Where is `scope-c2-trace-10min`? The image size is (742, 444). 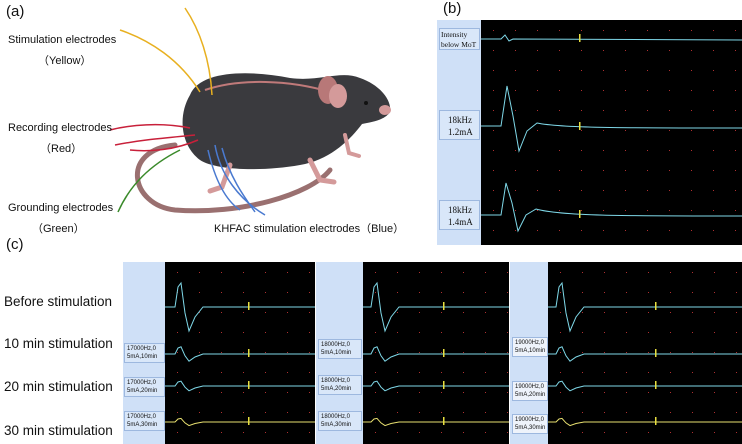
scope-c2-trace-10min is located at coordinates (436, 354).